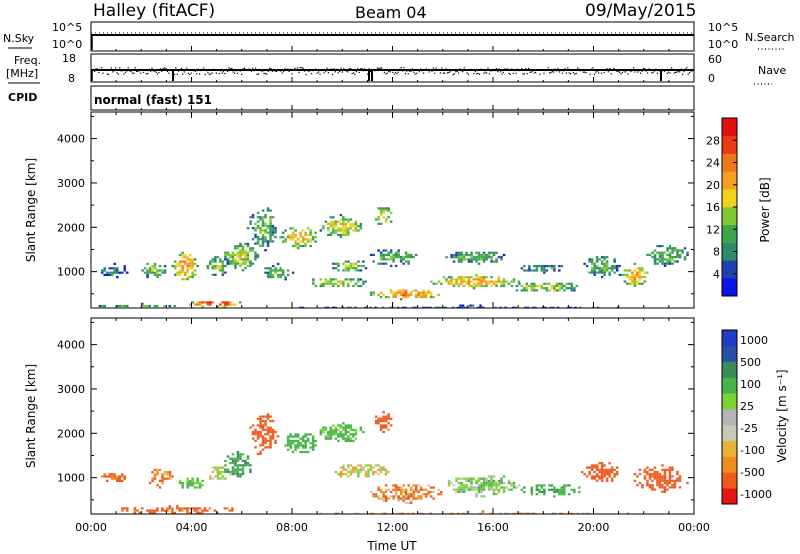  What do you see at coordinates (765, 209) in the screenshot?
I see `power-colorbar-label: Power [dB]` at bounding box center [765, 209].